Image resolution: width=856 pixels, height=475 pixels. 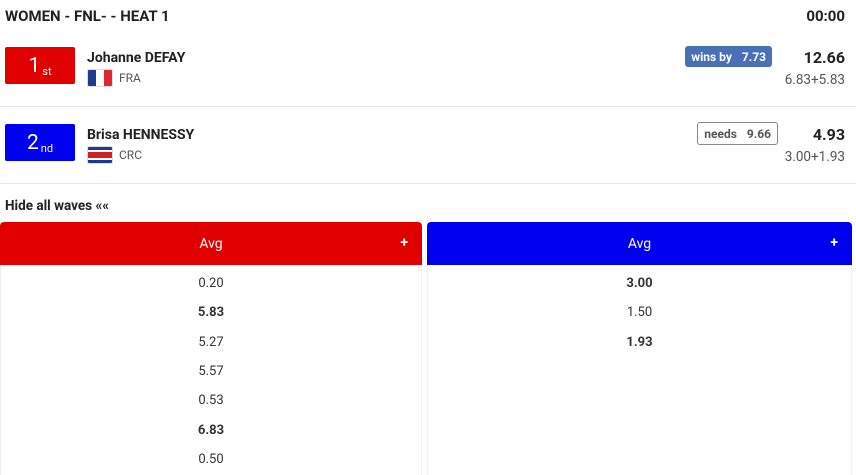 What do you see at coordinates (639, 342) in the screenshot?
I see `wave-score: 1.93` at bounding box center [639, 342].